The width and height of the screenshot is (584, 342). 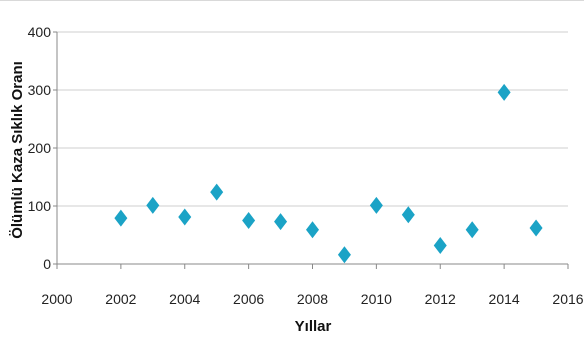 What do you see at coordinates (281, 222) in the screenshot?
I see `data-point-2007` at bounding box center [281, 222].